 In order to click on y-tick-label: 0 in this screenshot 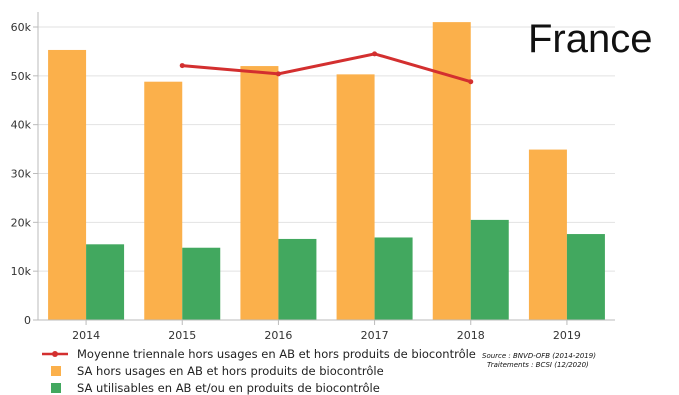, I will do `click(27, 320)`.